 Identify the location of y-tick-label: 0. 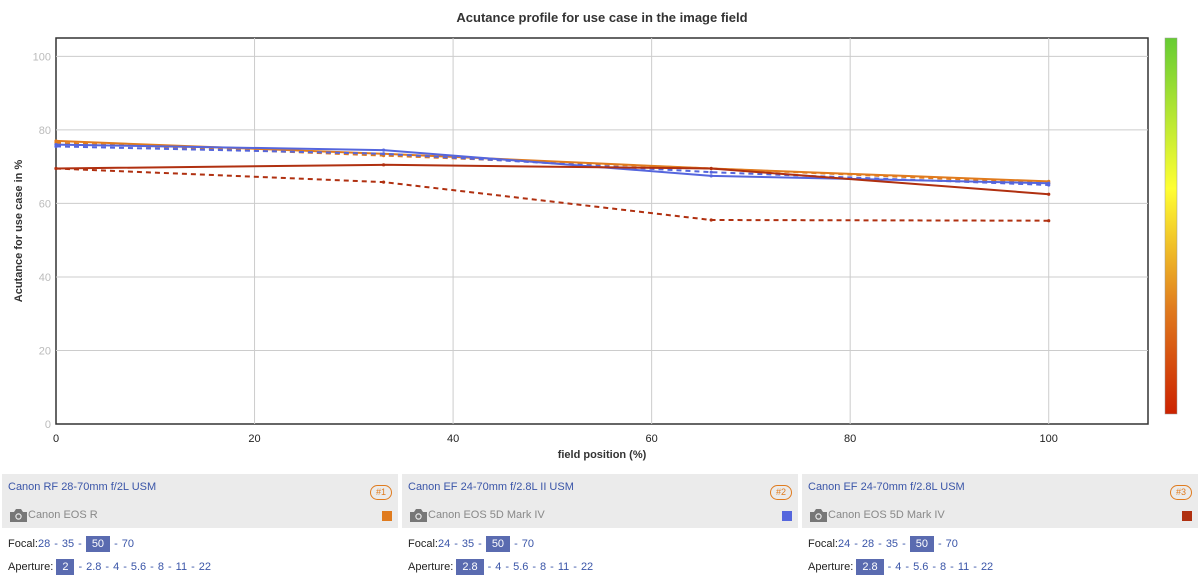
(48, 425).